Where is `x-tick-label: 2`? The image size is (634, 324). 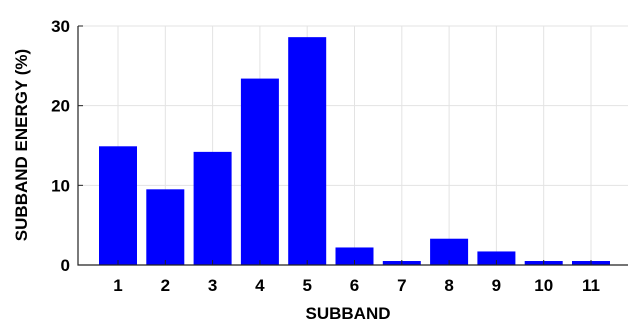
x-tick-label: 2 is located at coordinates (165, 285).